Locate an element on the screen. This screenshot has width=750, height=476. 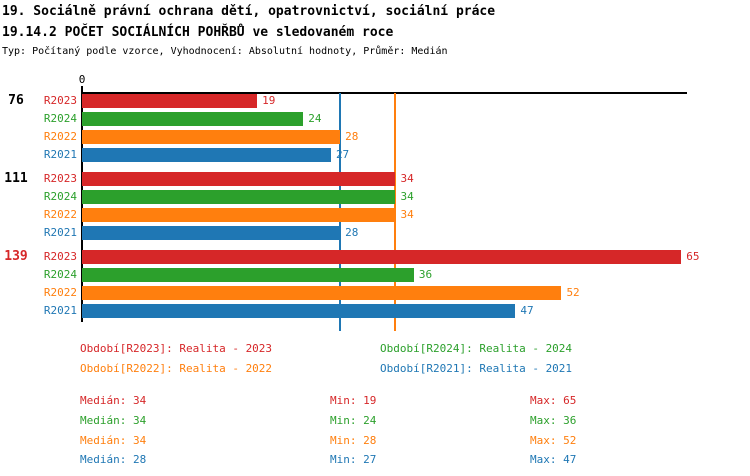
bar-value-label: 27 is located at coordinates (342, 154).